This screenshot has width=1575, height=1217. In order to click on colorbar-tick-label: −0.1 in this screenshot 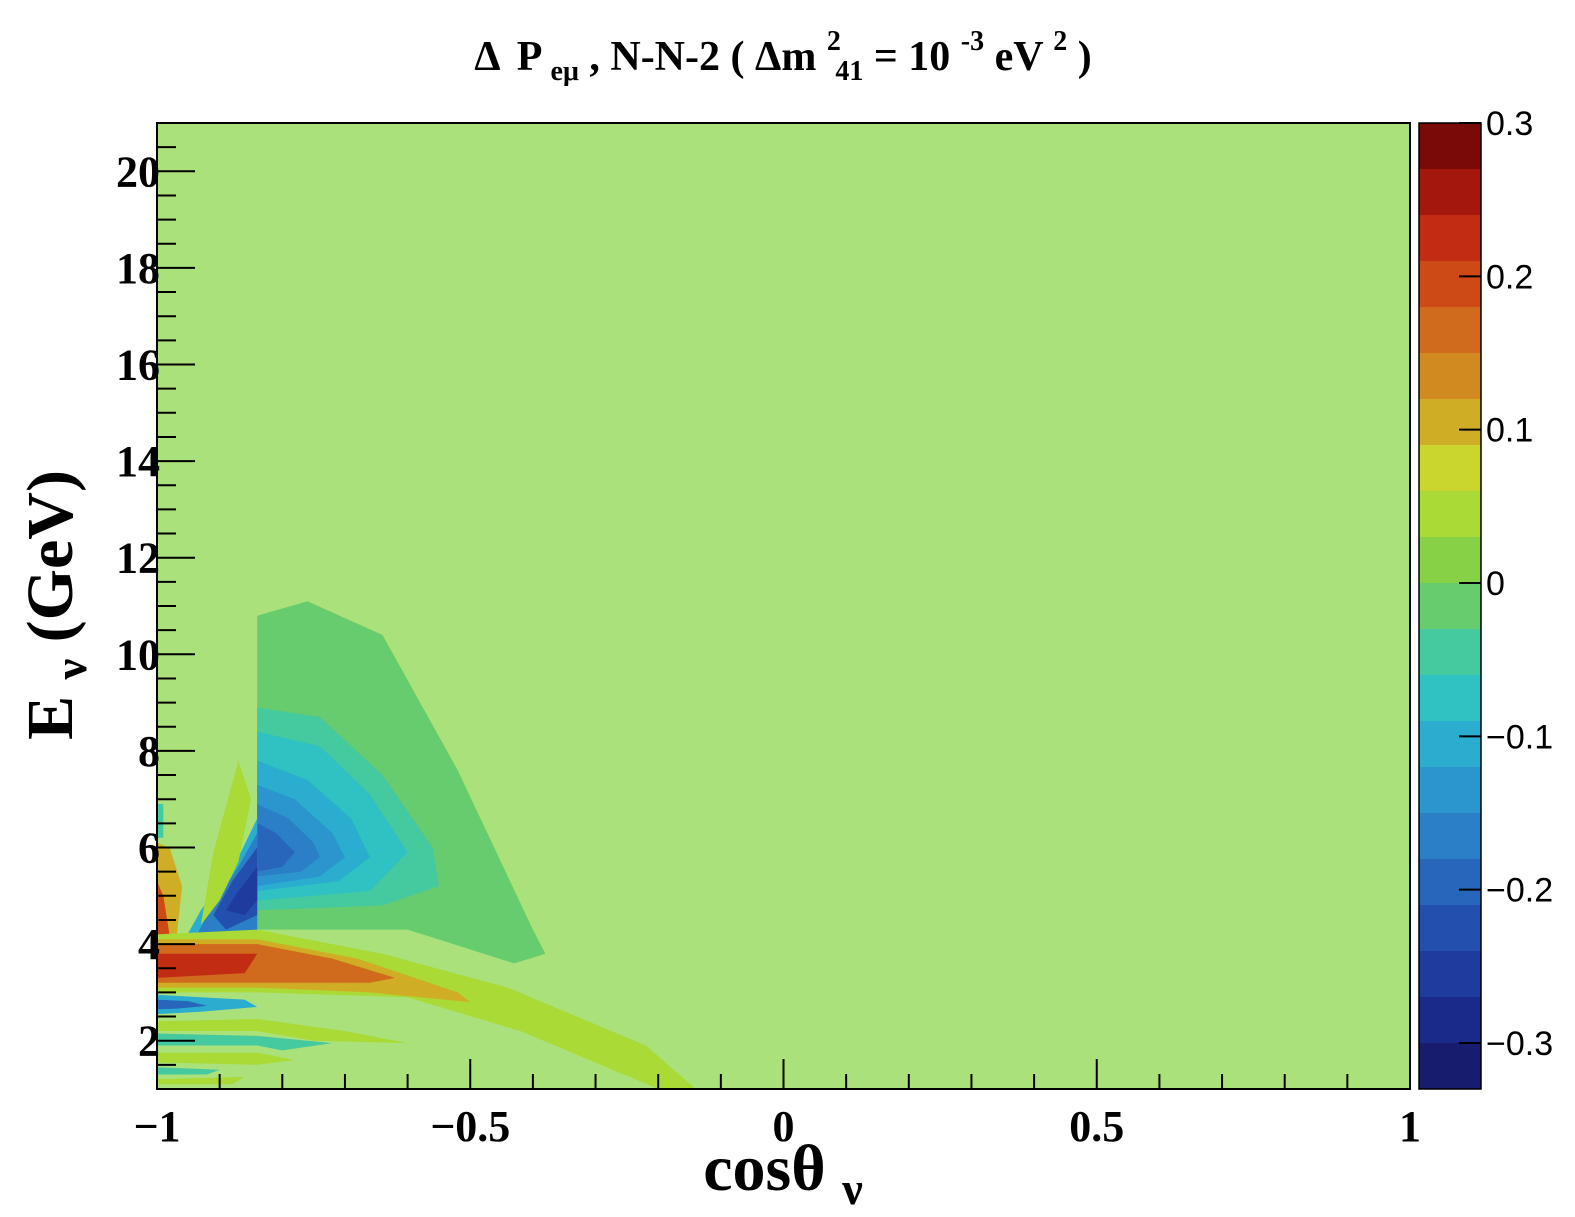, I will do `click(1519, 737)`.